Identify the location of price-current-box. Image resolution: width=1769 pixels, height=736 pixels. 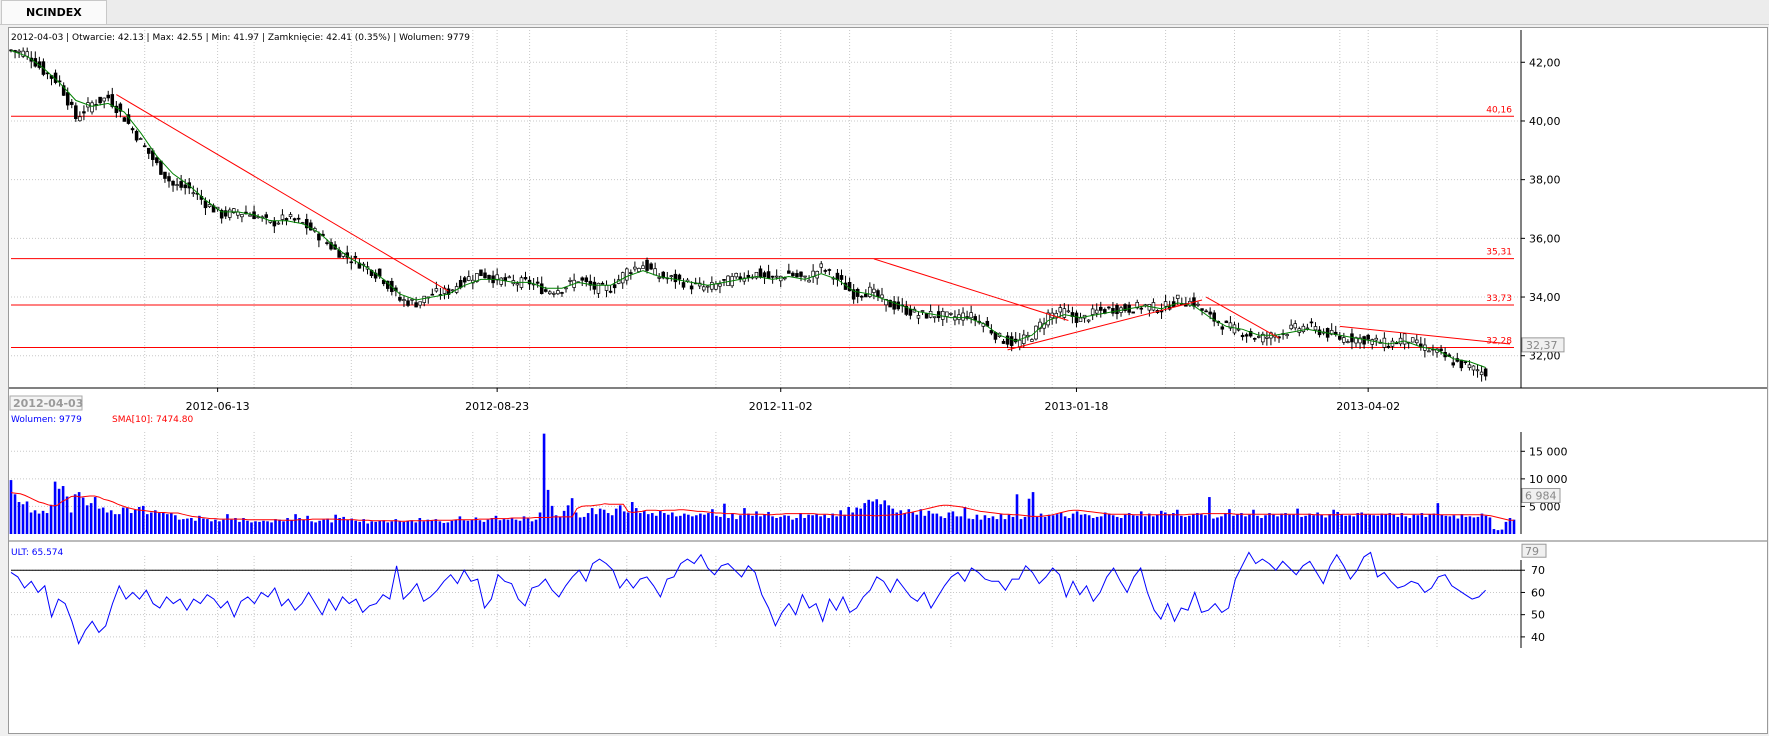
(1543, 345).